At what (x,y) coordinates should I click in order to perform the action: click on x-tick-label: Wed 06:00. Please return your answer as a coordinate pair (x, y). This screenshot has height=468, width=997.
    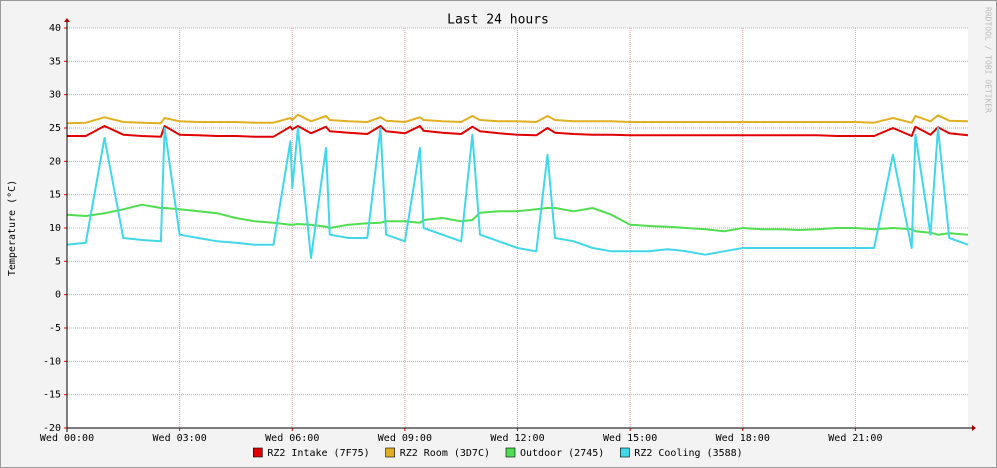
    Looking at the image, I should click on (292, 438).